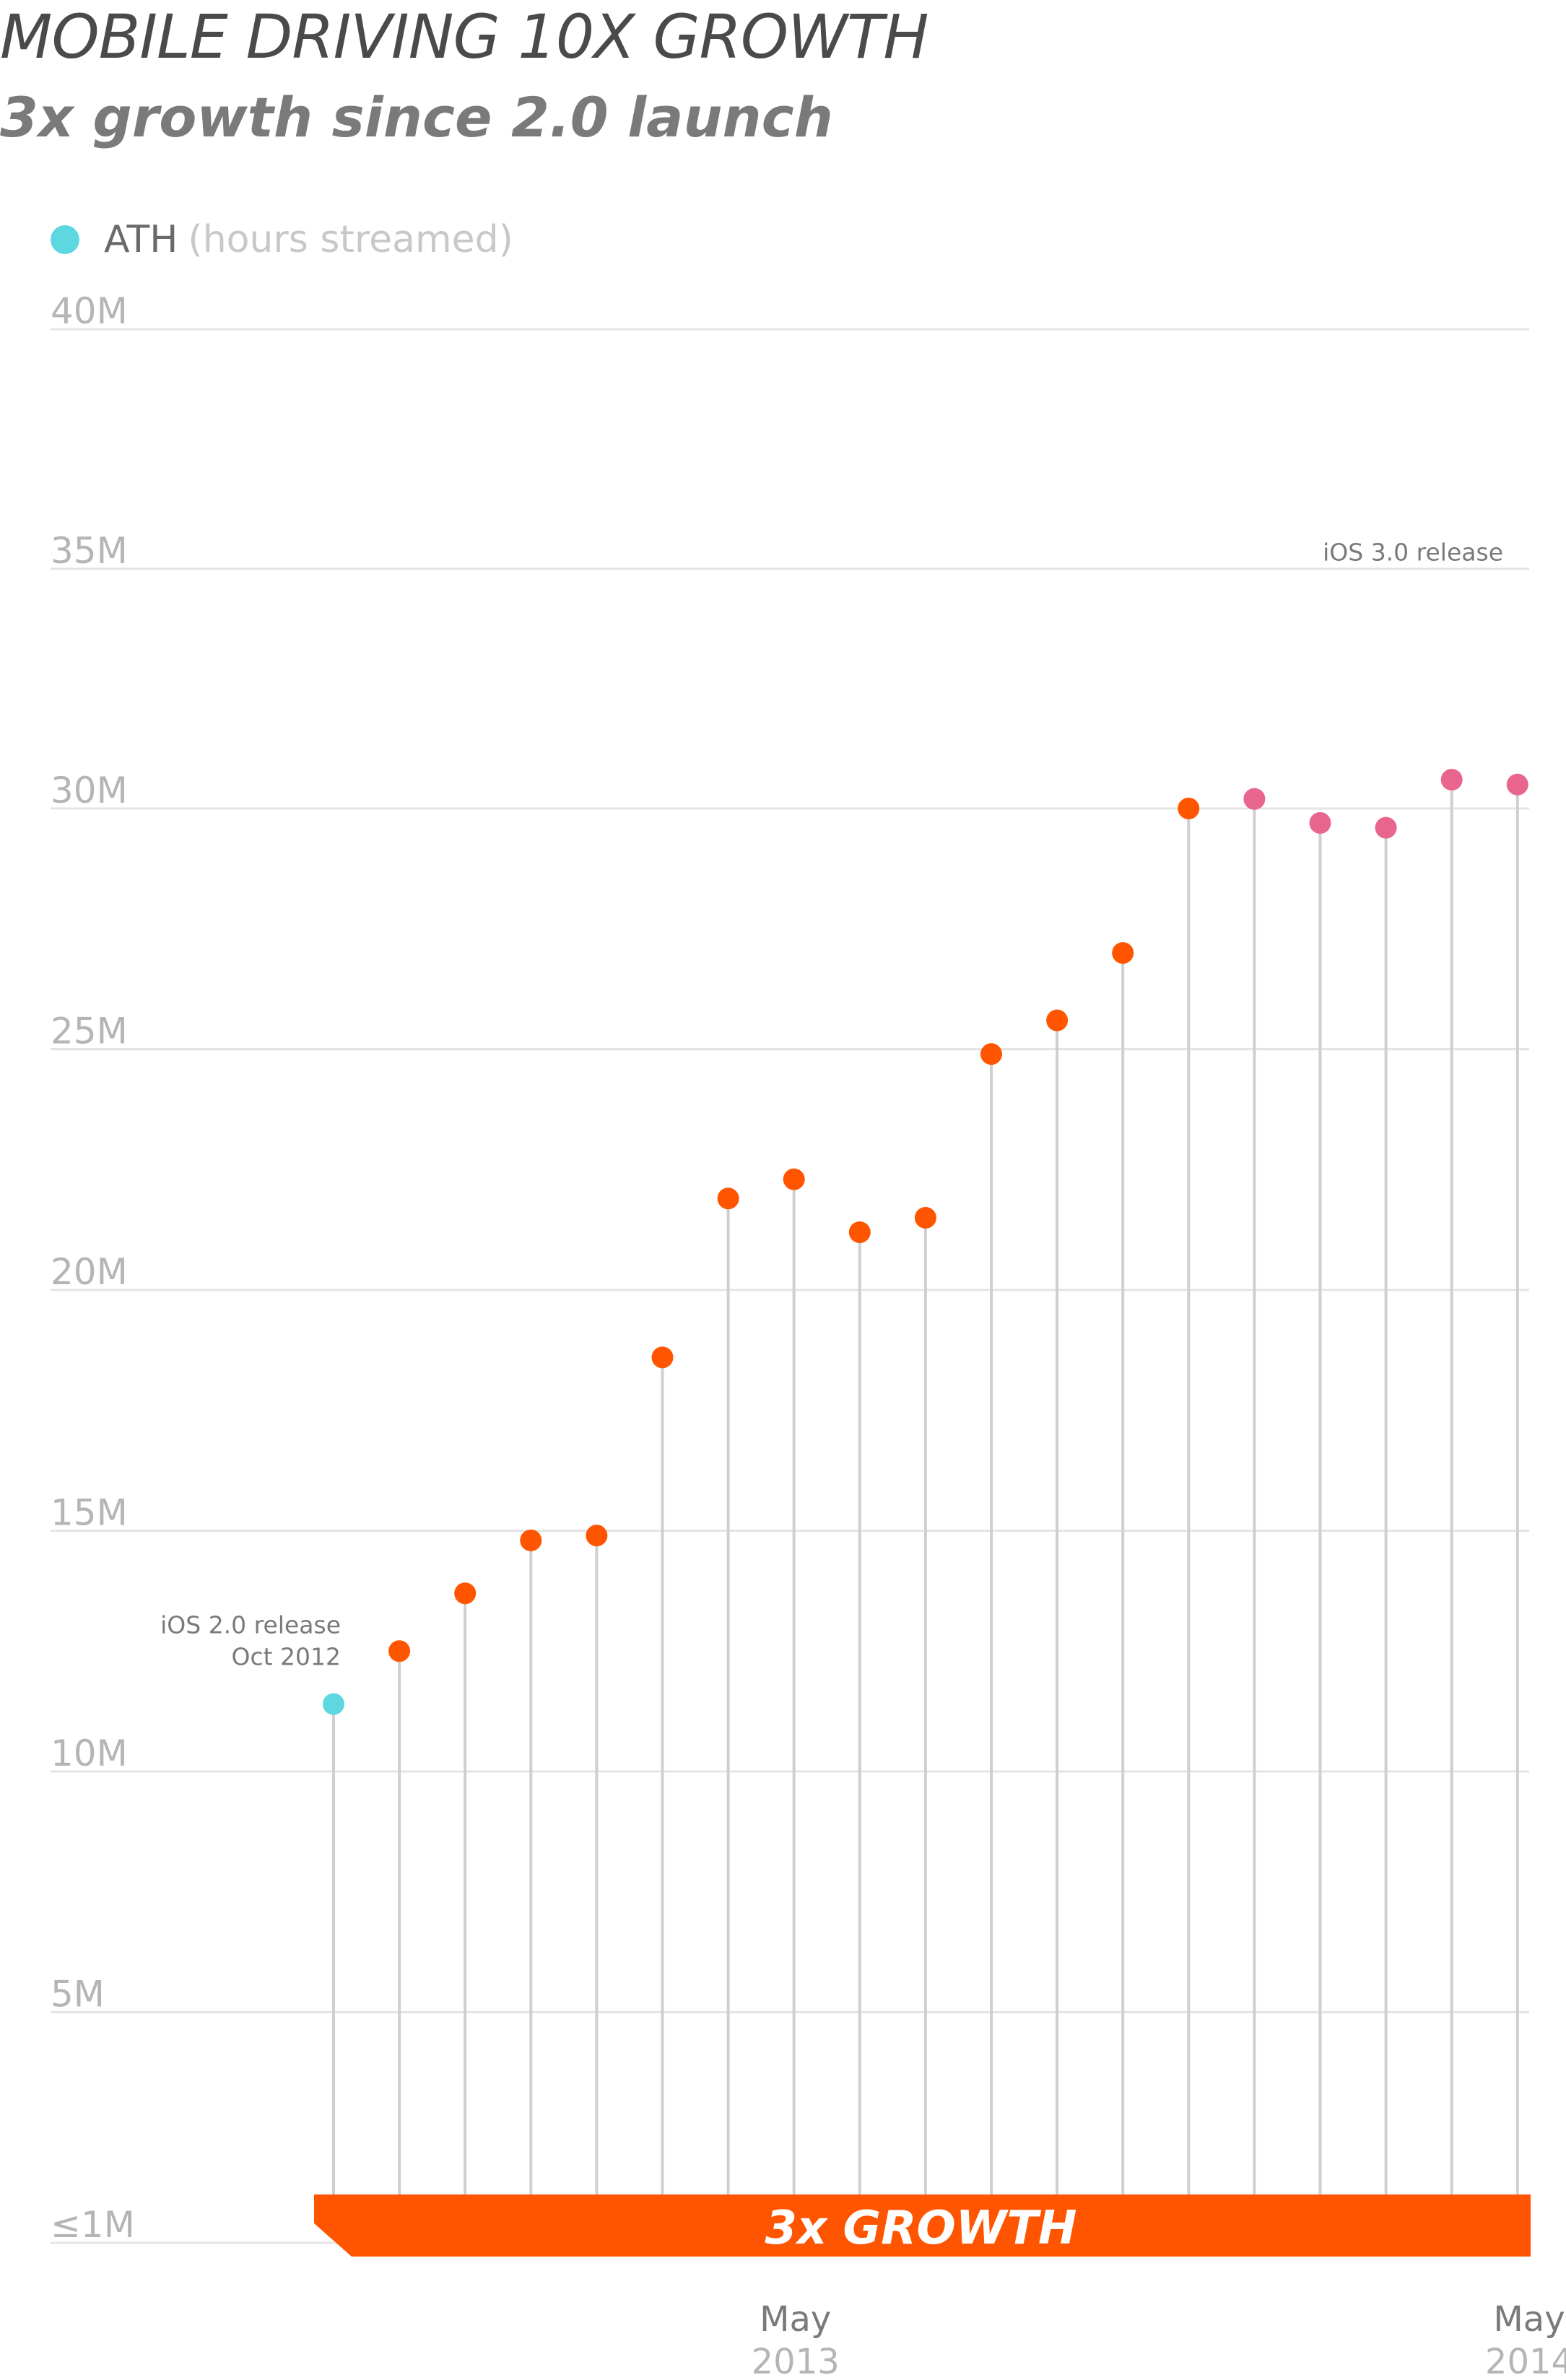  I want to click on growth-banner: 3x GROWTH, so click(922, 2225).